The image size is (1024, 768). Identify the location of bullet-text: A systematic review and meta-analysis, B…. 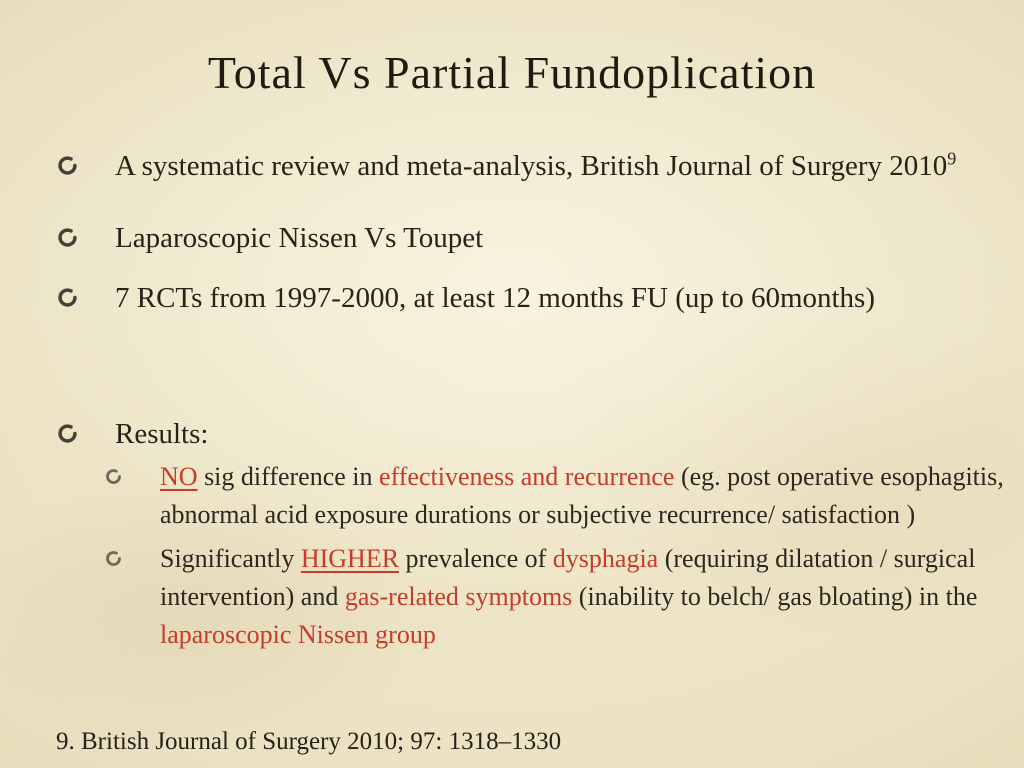
(536, 165).